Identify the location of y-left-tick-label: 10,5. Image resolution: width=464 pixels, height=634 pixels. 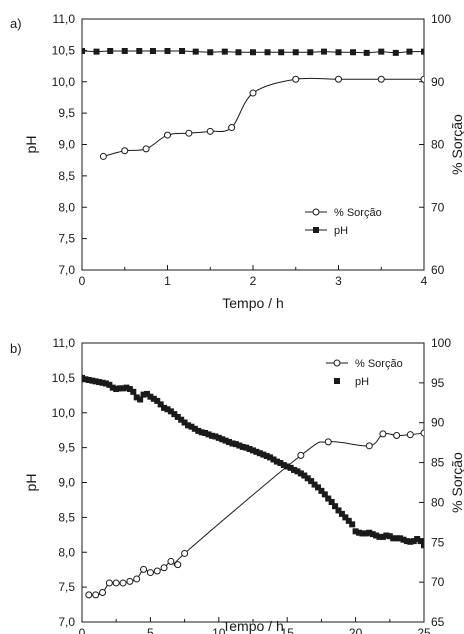
(64, 50).